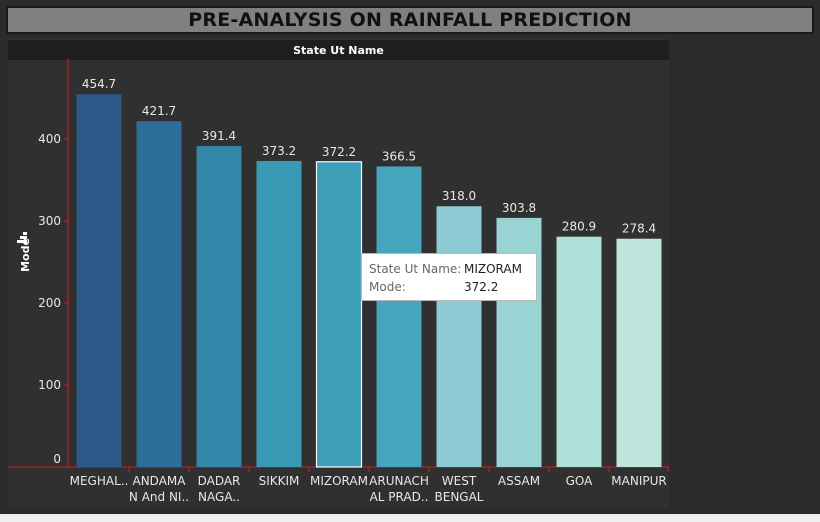 This screenshot has width=820, height=522. Describe the element at coordinates (219, 136) in the screenshot. I see `data-label: 391.4` at that location.